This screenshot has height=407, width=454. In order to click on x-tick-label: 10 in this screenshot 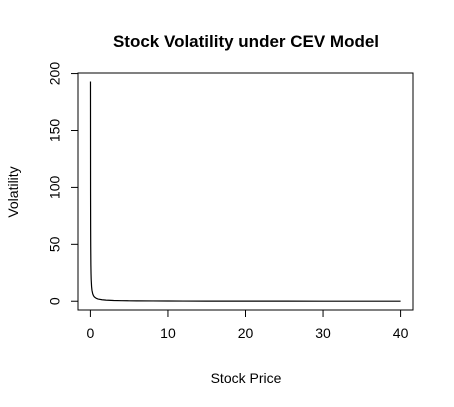, I will do `click(168, 333)`.